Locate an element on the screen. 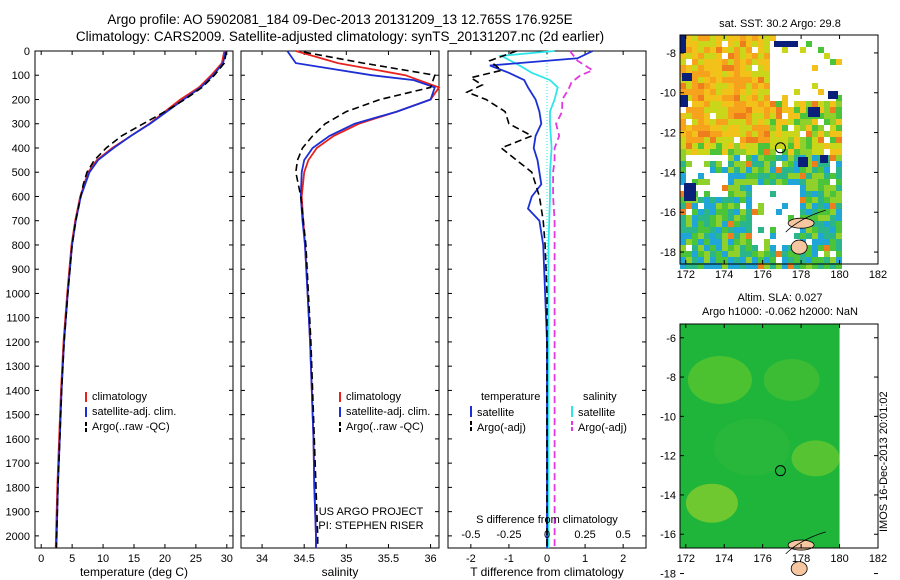 This screenshot has width=900, height=580. s-difference-axis-label: S difference from climatology is located at coordinates (547, 520).